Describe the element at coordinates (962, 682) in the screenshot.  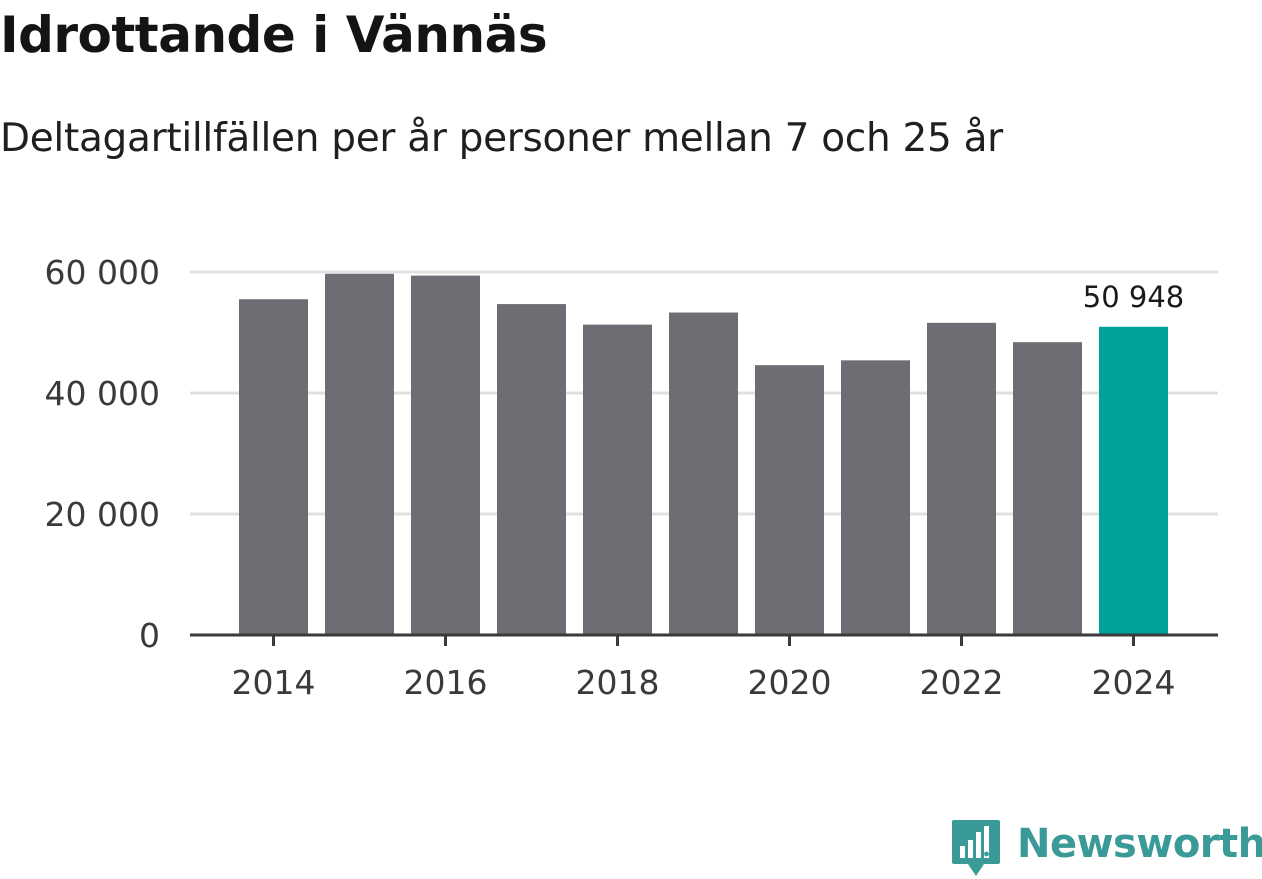
I see `x-tick-label: 2022` at that location.